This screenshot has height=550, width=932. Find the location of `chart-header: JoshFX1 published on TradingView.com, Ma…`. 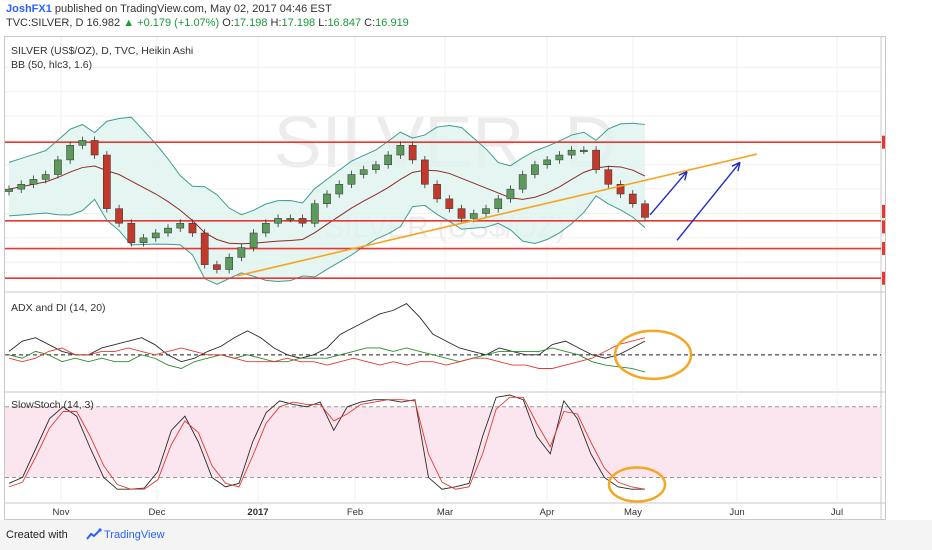

chart-header: JoshFX1 published on TradingView.com, Ma… is located at coordinates (466, 16).